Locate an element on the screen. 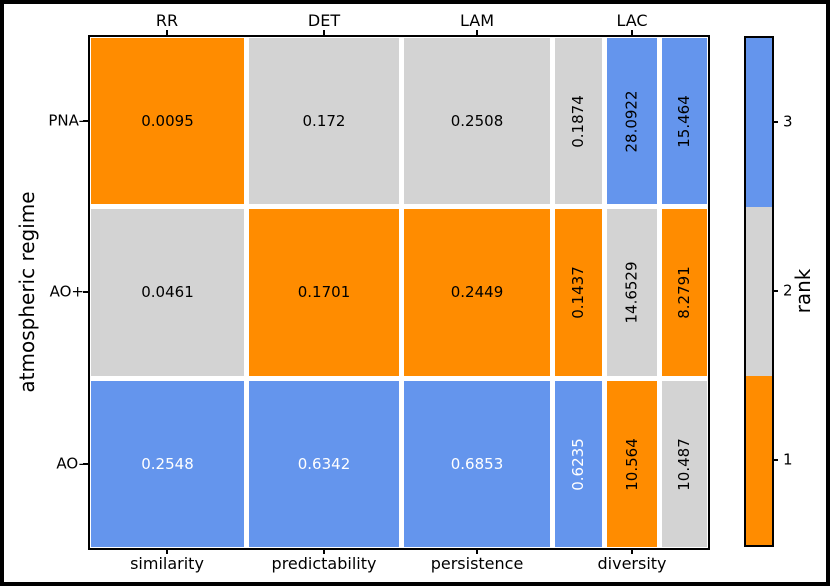 This screenshot has width=830, height=586. cell-value: 10.487 is located at coordinates (684, 464).